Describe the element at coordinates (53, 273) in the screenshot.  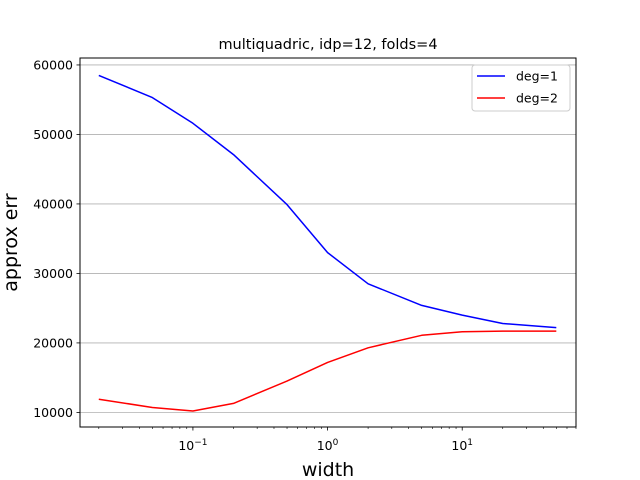
I see `y-tick-label: 30000` at that location.